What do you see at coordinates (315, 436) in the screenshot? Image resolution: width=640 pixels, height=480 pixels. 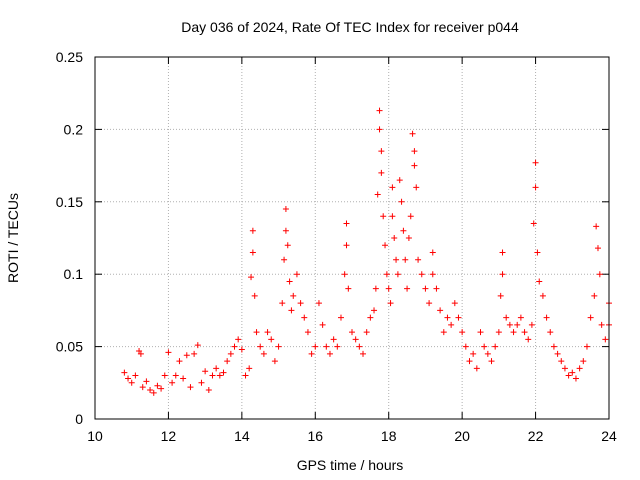 I see `x-tick-label: 16` at bounding box center [315, 436].